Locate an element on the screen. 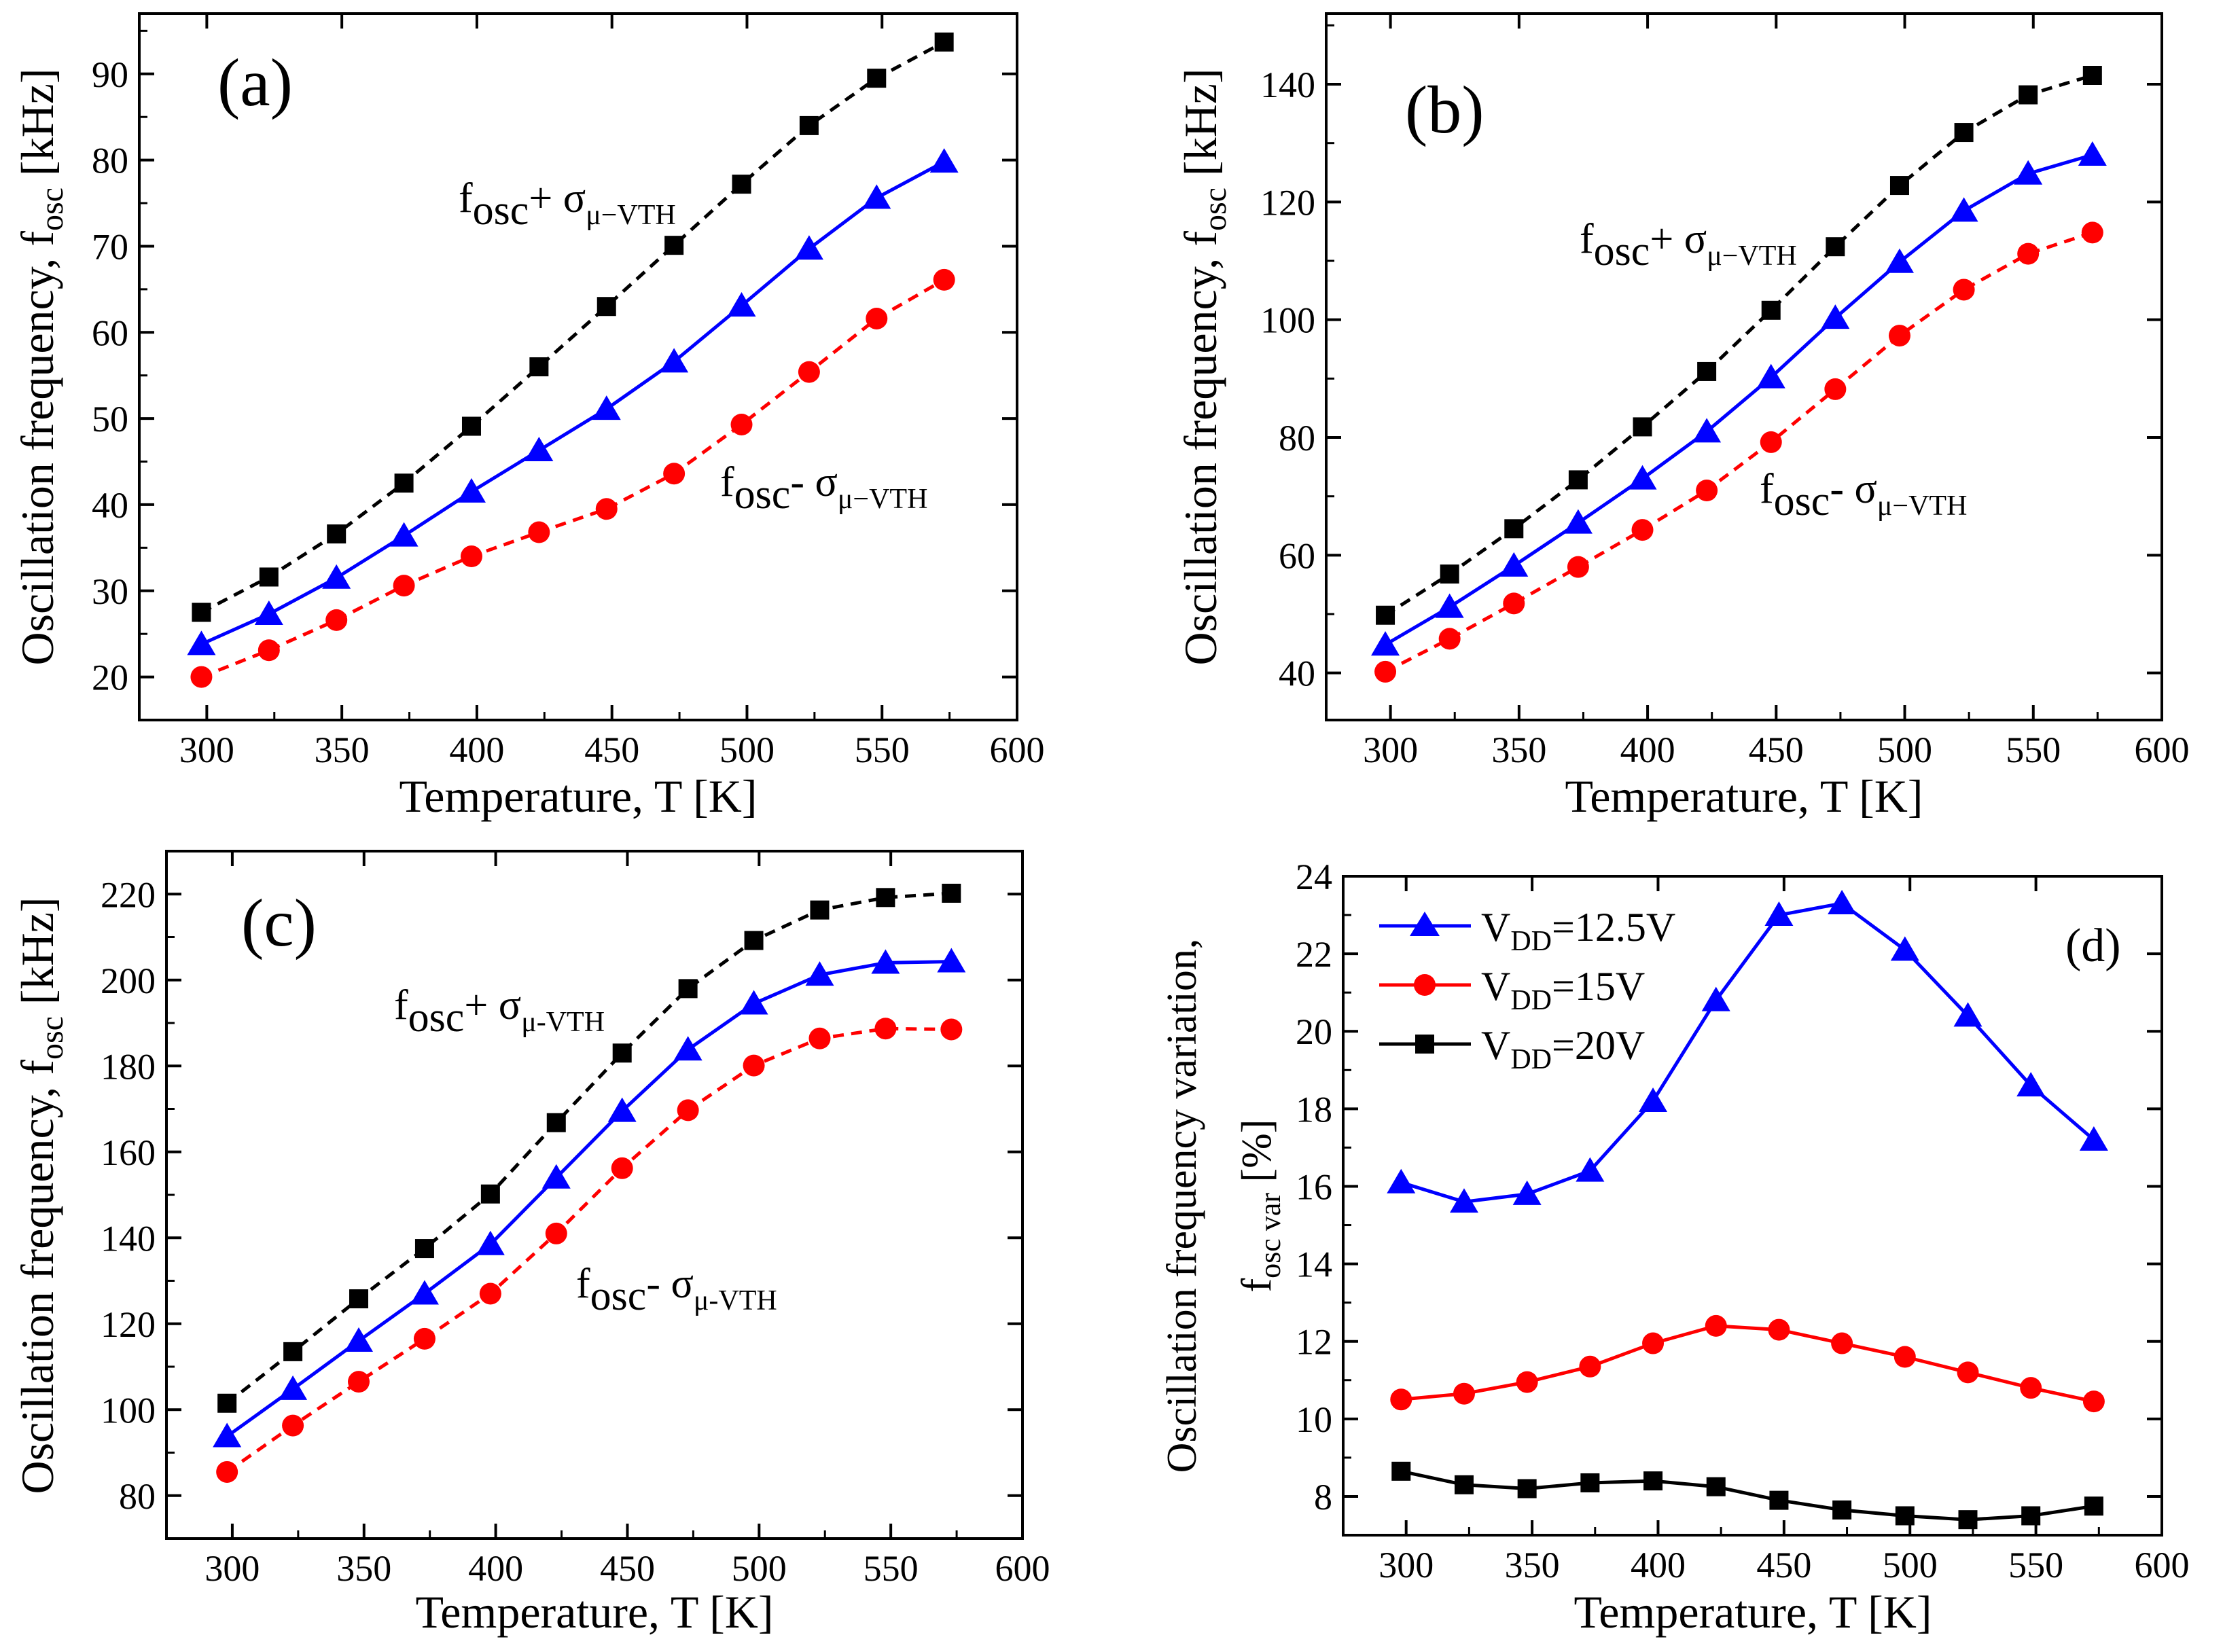  panel-a-ytick-label: 20 is located at coordinates (110, 678).